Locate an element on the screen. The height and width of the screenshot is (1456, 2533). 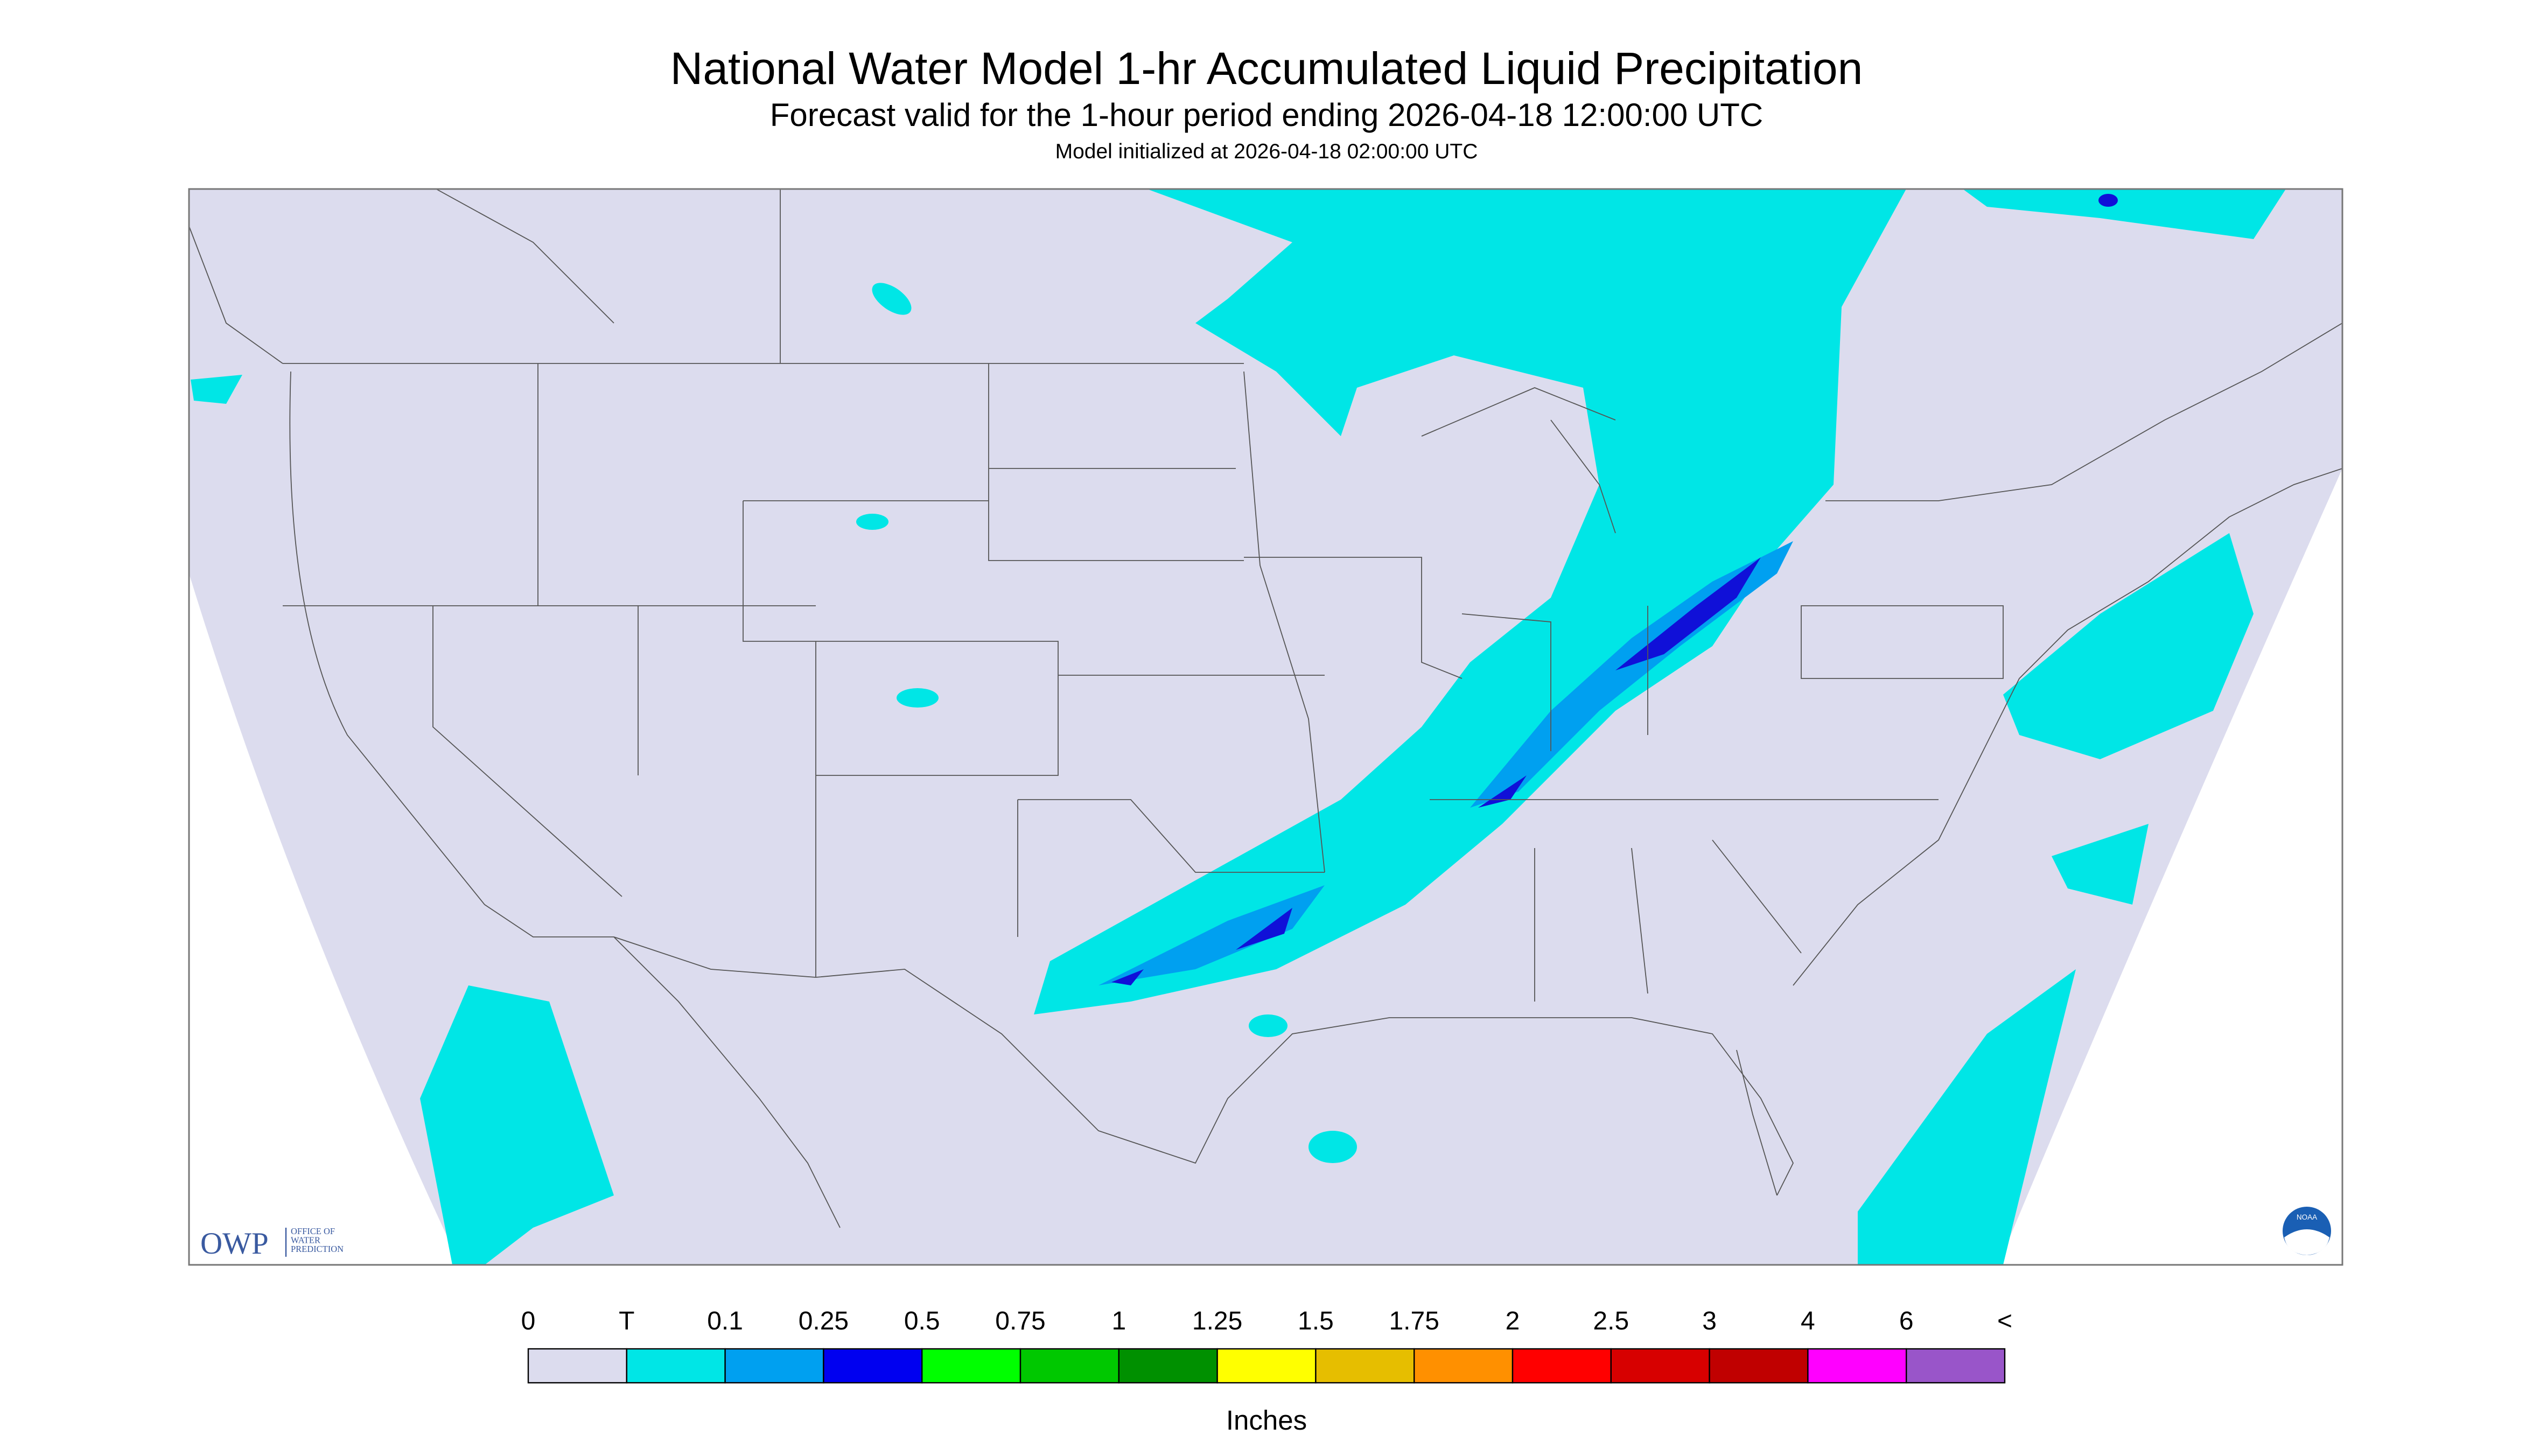
legend: 0 T 0.1 0.25 0.5 0.75 1 1.25 1.5 1.75 2 2.5 3 4 6 < is located at coordinates (1266, 1345).